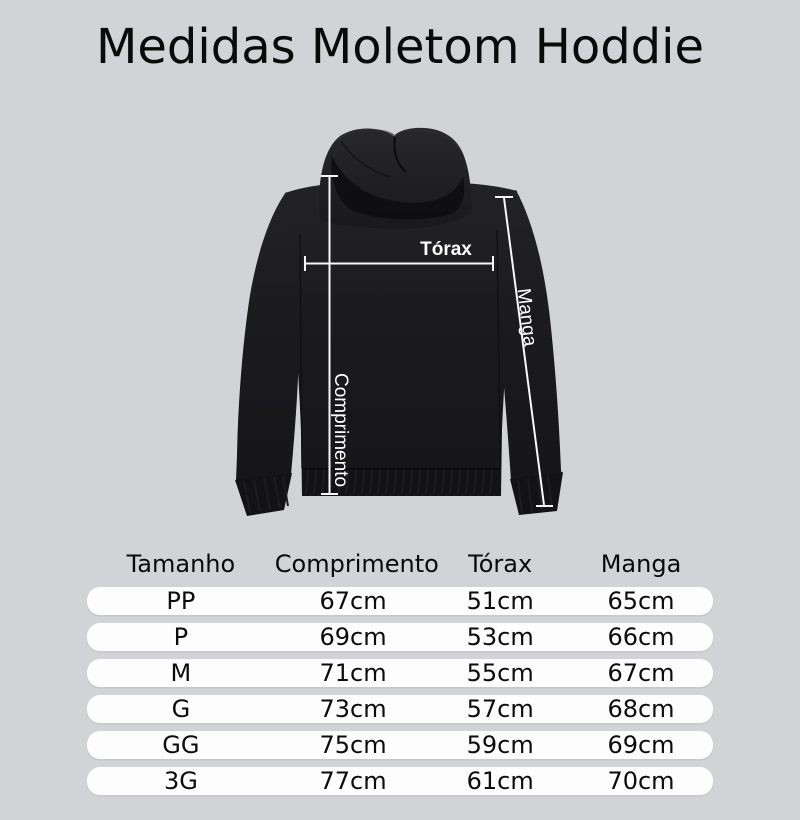 The width and height of the screenshot is (800, 820). Describe the element at coordinates (500, 601) in the screenshot. I see `cell-torax: 51cm` at that location.